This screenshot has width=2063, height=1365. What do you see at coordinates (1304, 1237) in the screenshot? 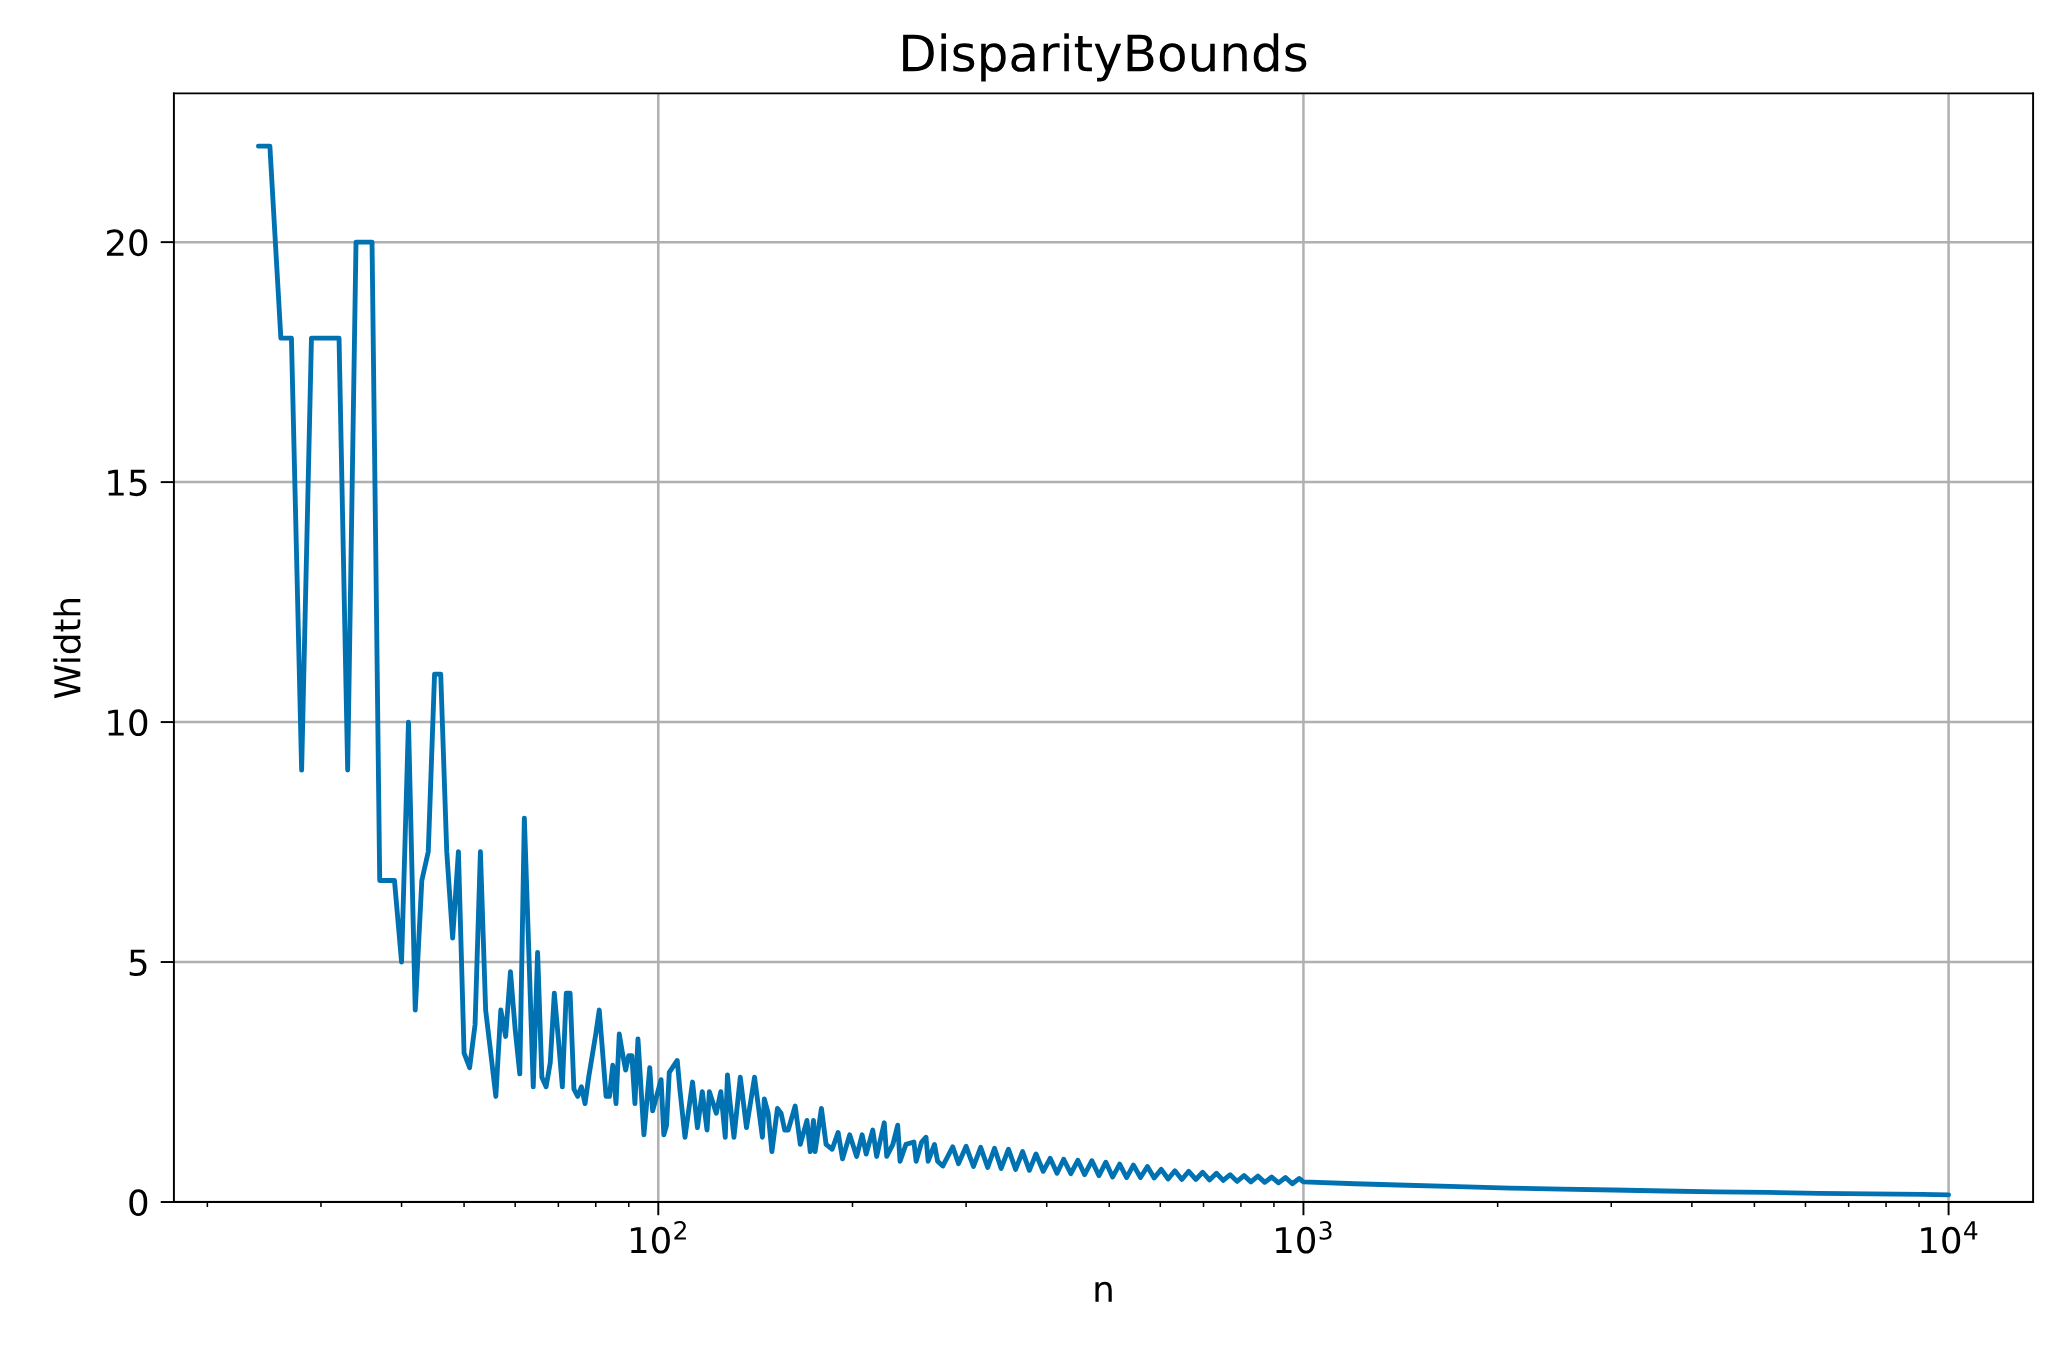
I see `x-tick-label: 10$^{3}$` at bounding box center [1304, 1237].